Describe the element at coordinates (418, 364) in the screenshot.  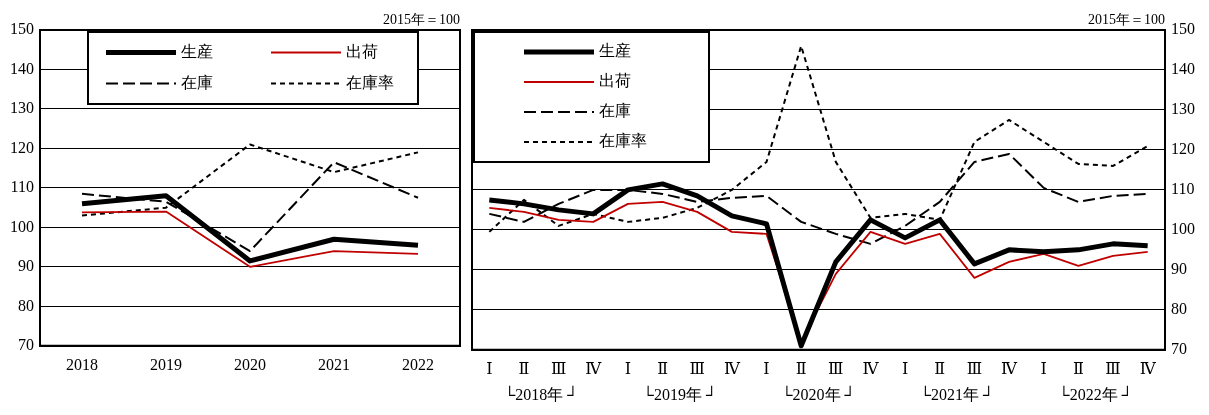
I see `x-tick-label: 2022` at that location.